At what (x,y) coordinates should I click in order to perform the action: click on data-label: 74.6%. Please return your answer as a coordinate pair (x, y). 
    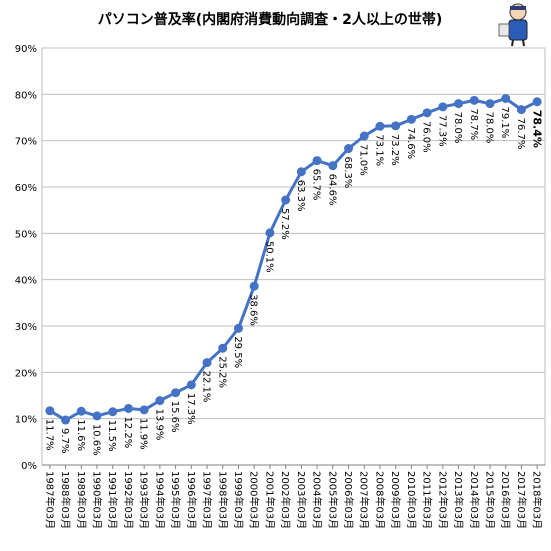
    Looking at the image, I should click on (410, 143).